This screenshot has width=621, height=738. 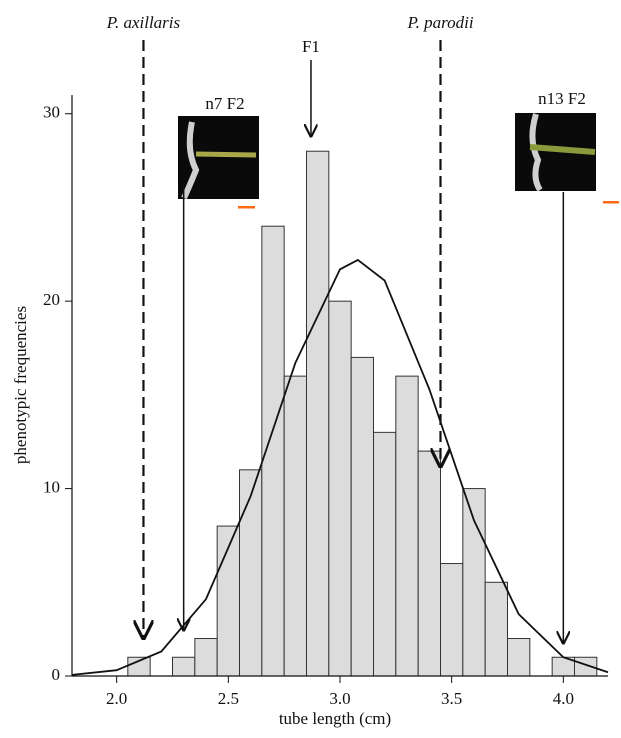 I want to click on y-tick-label: 30, so click(x=51, y=112).